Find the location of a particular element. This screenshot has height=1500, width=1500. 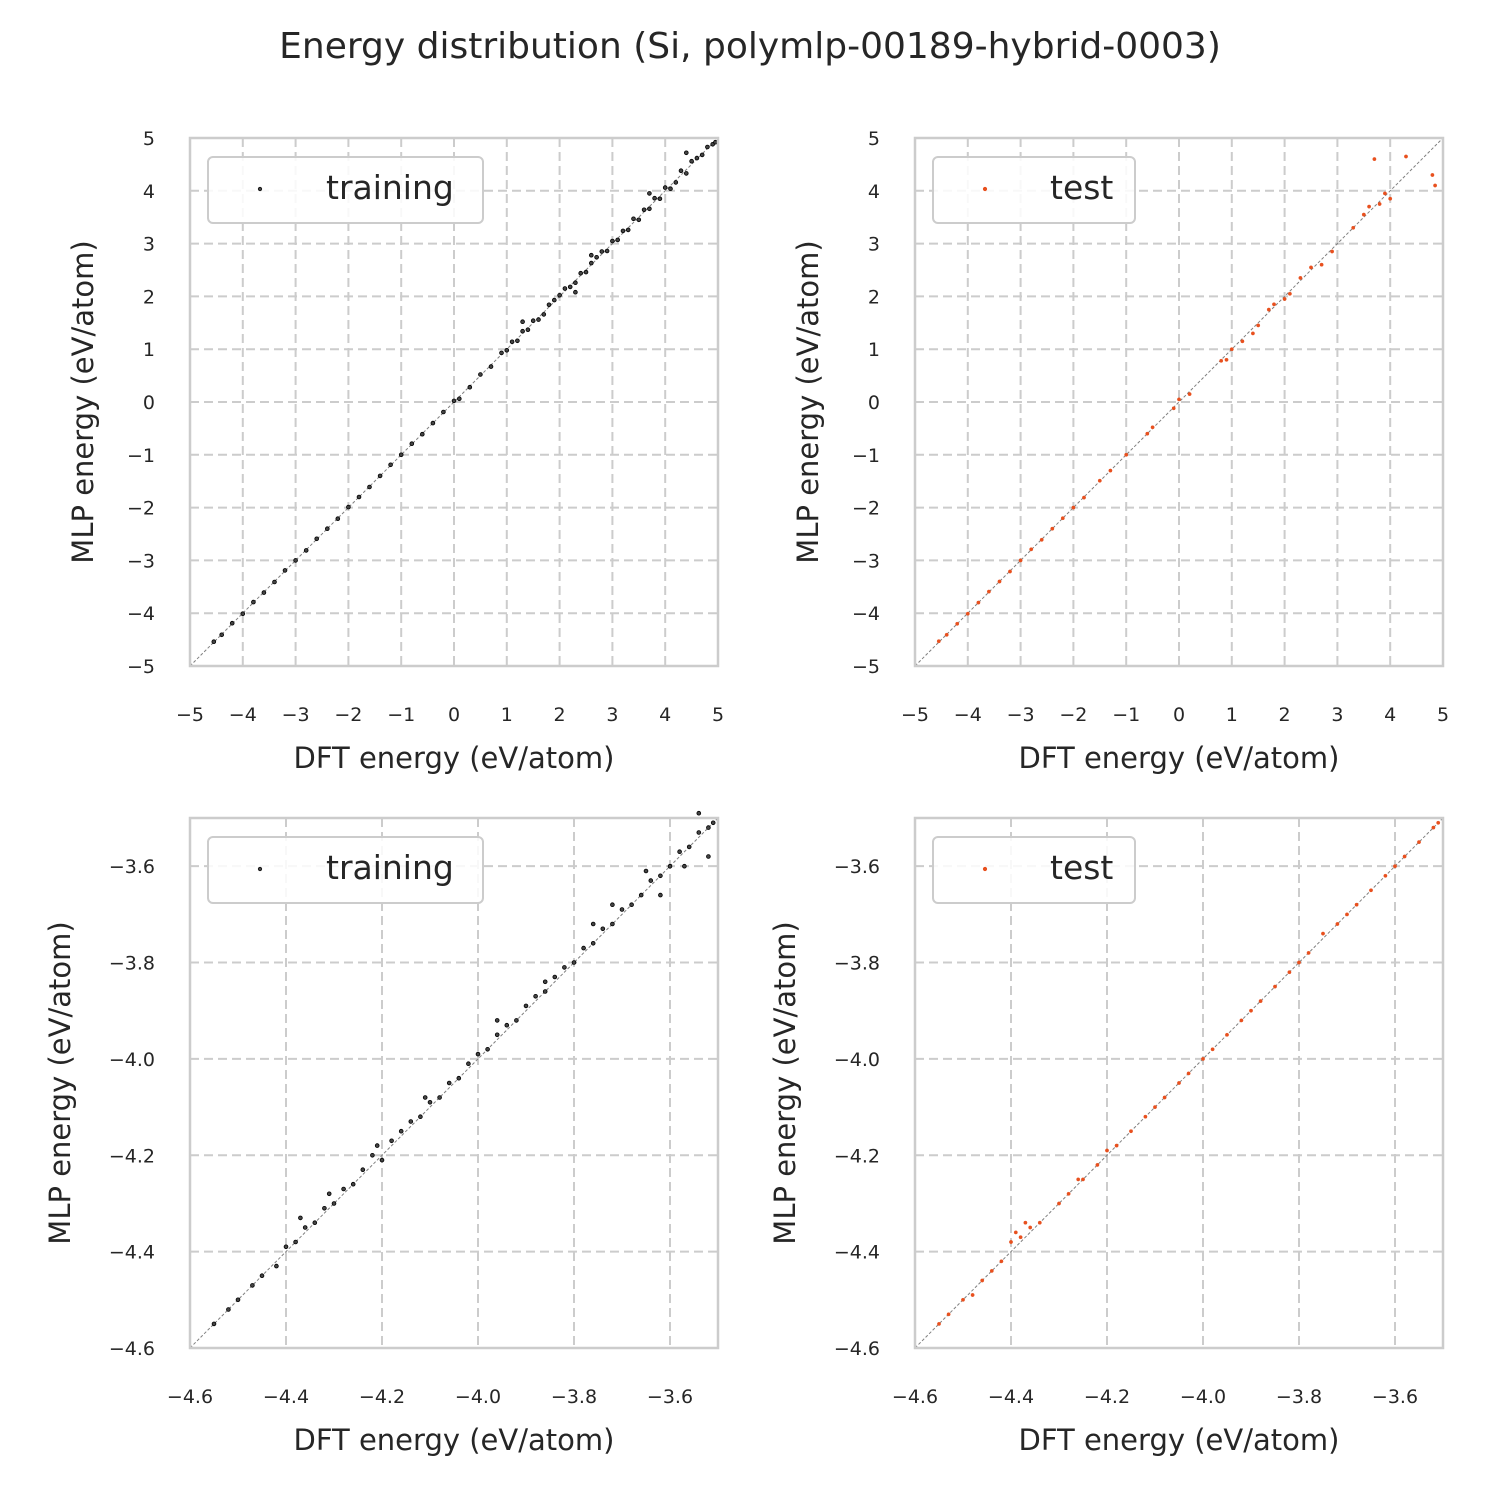

y-tick-label: 5 is located at coordinates (149, 139).